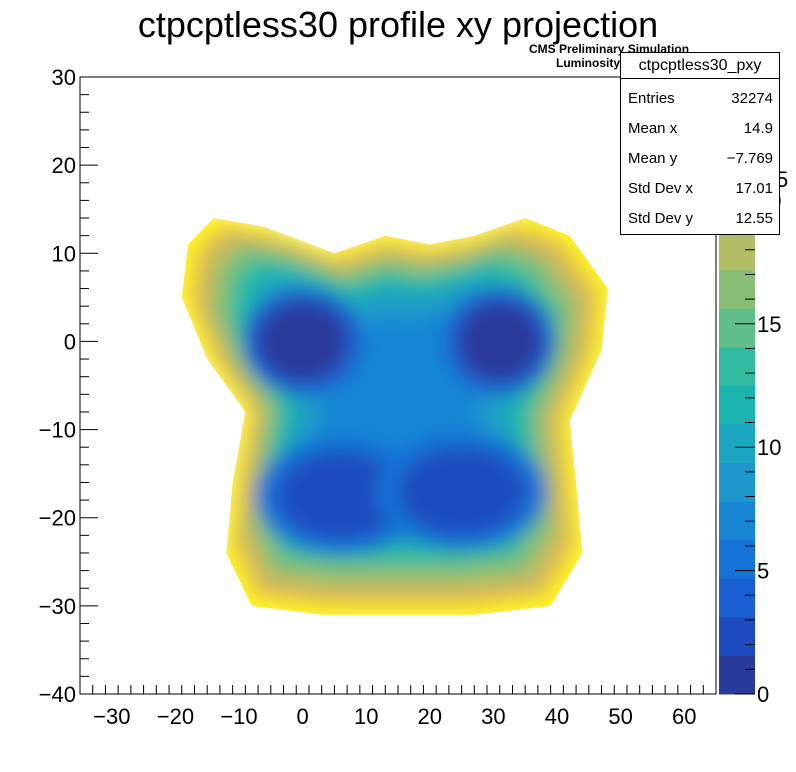 This screenshot has height=772, width=796. Describe the element at coordinates (700, 129) in the screenshot. I see `stats-row-mean-x: Mean x 14.9` at that location.